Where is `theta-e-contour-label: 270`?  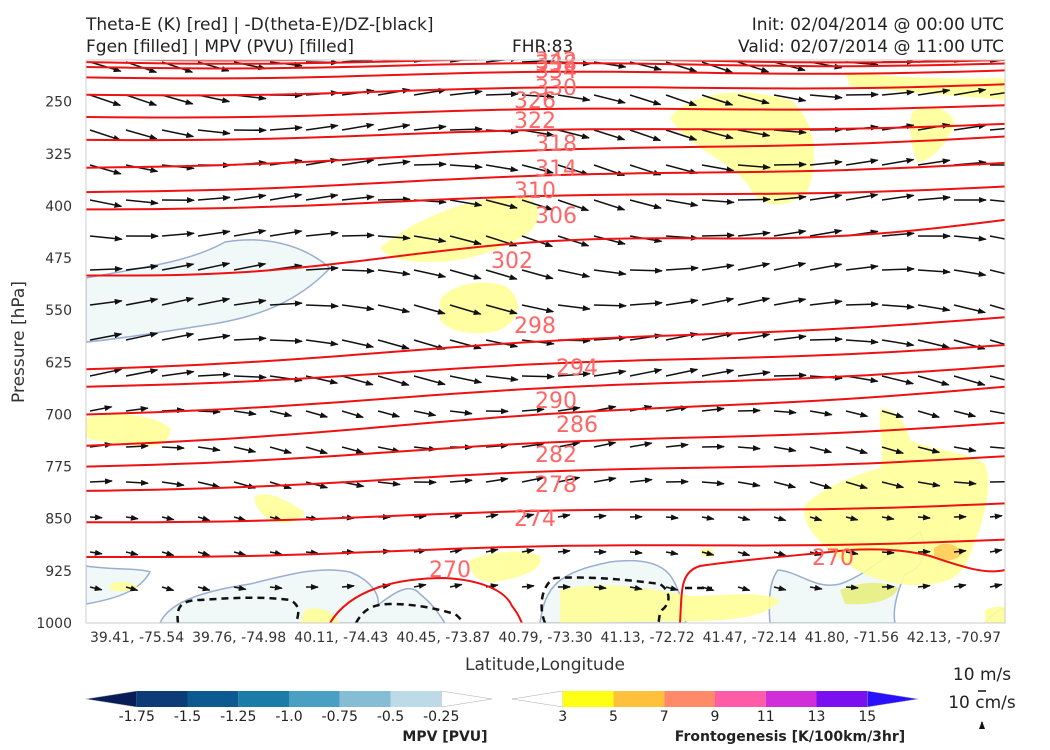
theta-e-contour-label: 270 is located at coordinates (450, 570).